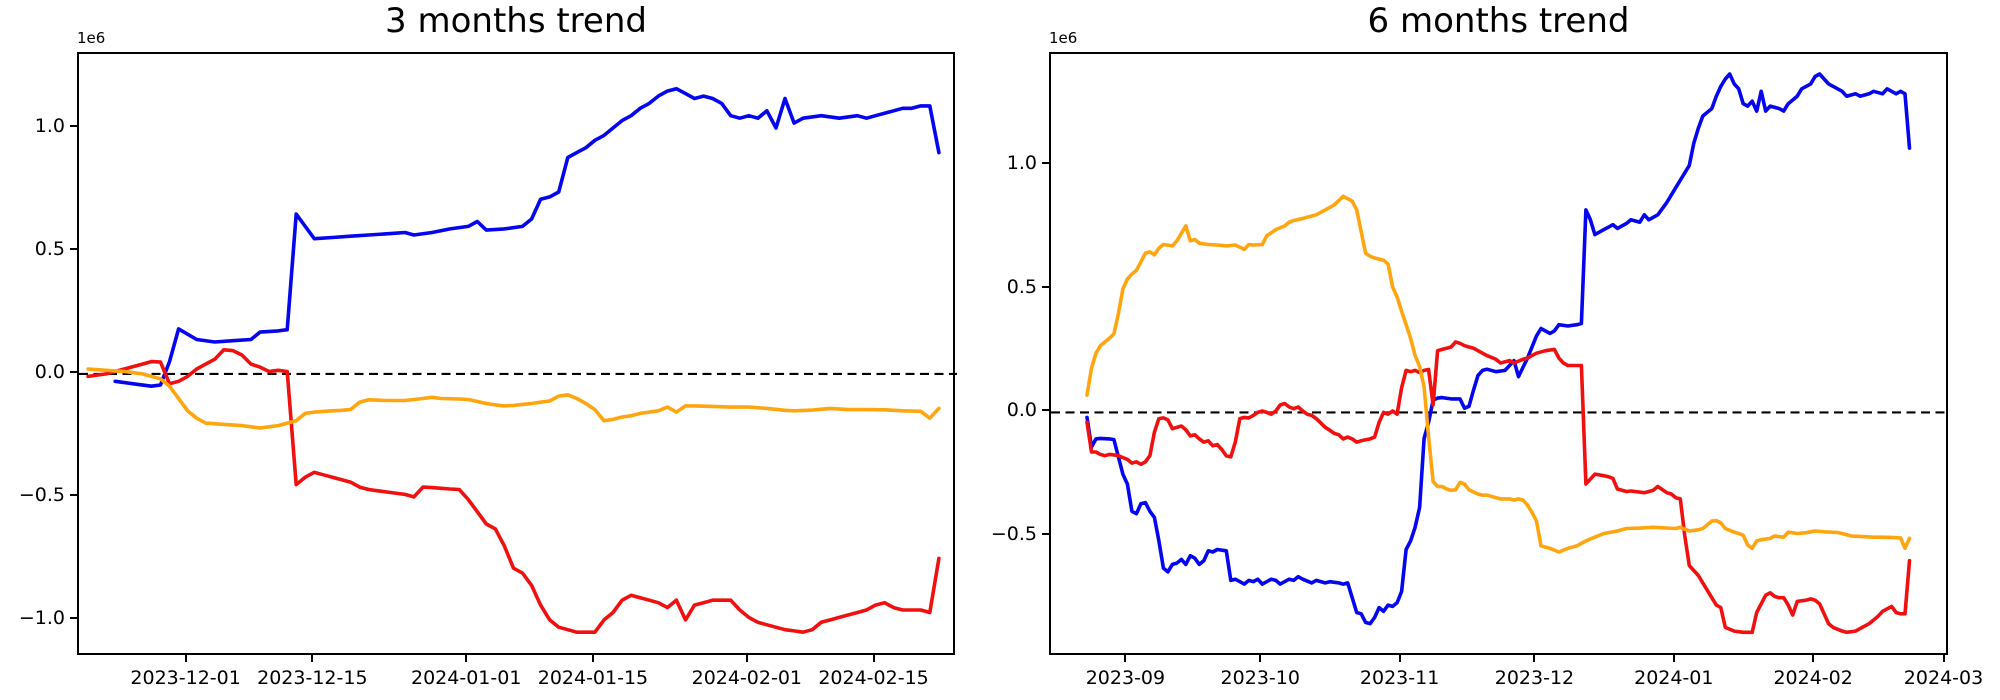  I want to click on chart-title-3-months: 3 months trend, so click(516, 21).